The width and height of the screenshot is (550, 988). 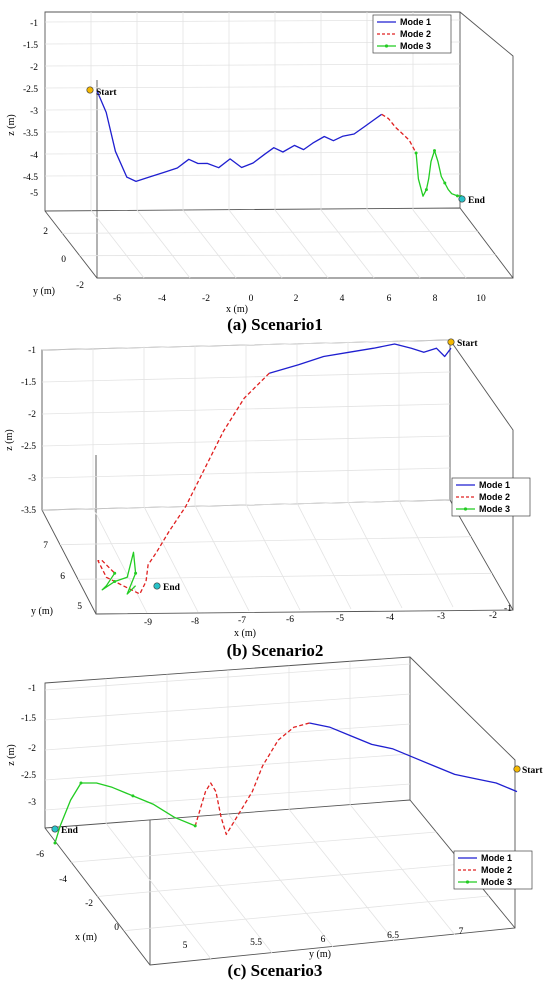 What do you see at coordinates (106, 93) in the screenshot?
I see `start-label: Start` at bounding box center [106, 93].